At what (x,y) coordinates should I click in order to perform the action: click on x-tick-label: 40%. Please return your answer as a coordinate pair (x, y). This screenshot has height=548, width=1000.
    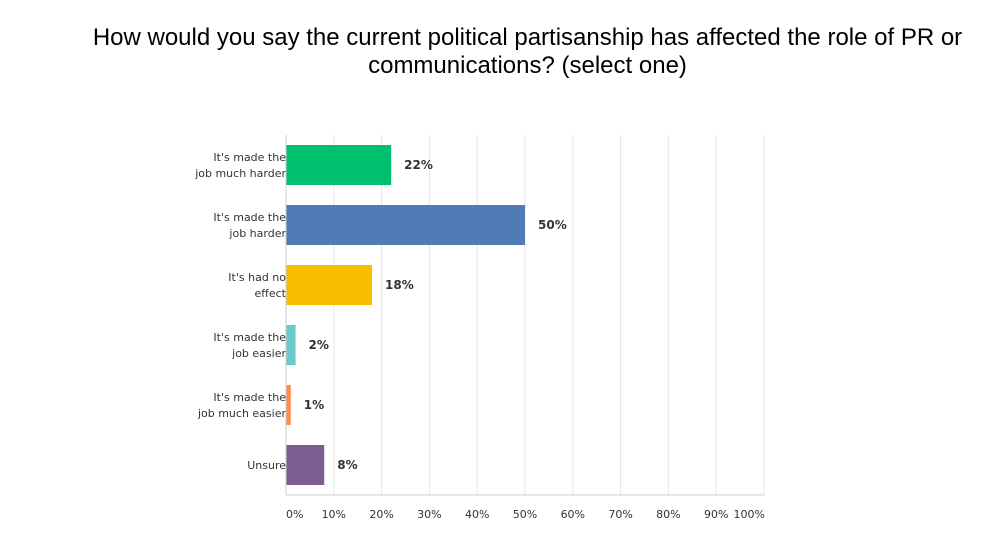
    Looking at the image, I should click on (477, 514).